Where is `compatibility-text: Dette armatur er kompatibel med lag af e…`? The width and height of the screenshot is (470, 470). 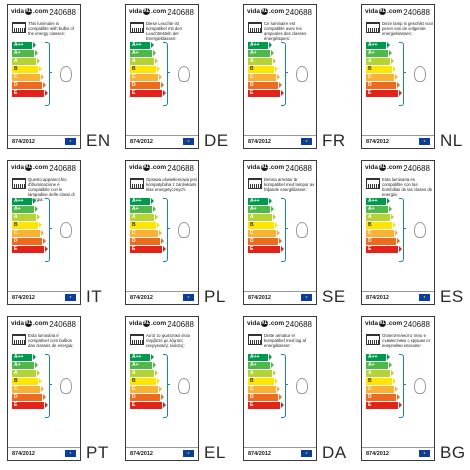 compatibility-text: Dette armatur er kompatibel med lag af e… is located at coordinates (285, 340).